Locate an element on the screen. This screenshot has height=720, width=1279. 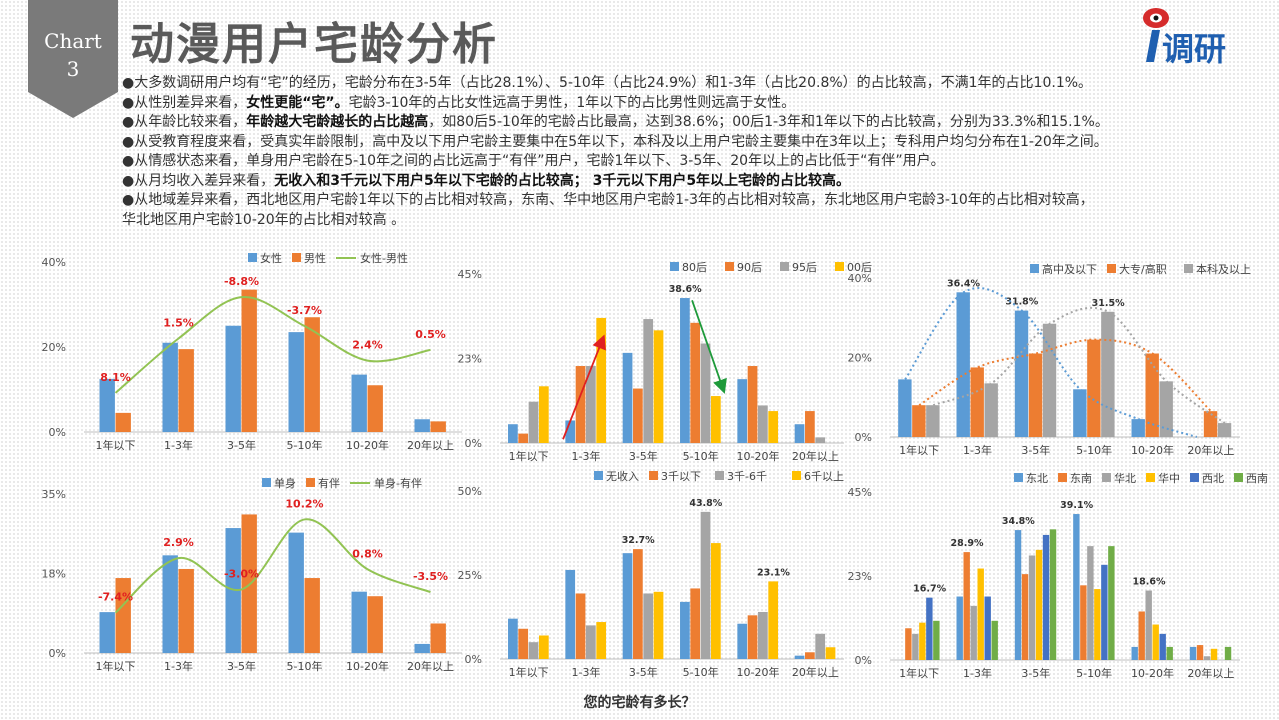
trend-curve is located at coordinates (1079, 365).